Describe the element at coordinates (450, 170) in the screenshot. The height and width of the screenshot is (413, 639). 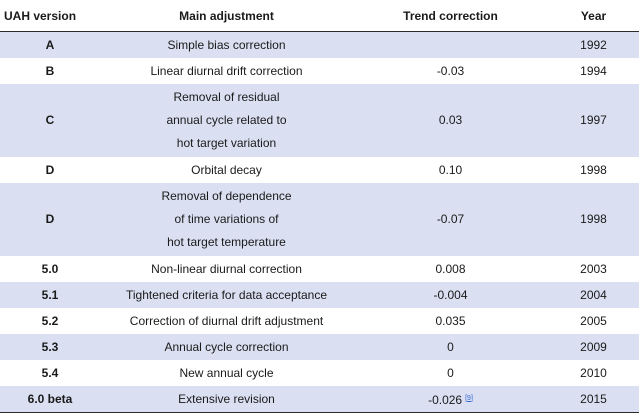
I see `trend-cell: 0.10` at that location.